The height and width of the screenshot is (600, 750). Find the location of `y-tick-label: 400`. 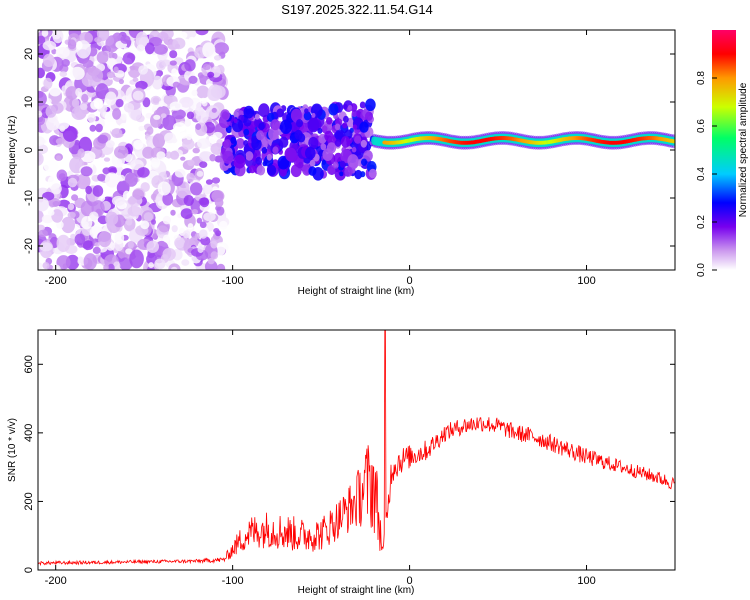

y-tick-label: 400 is located at coordinates (29, 433).